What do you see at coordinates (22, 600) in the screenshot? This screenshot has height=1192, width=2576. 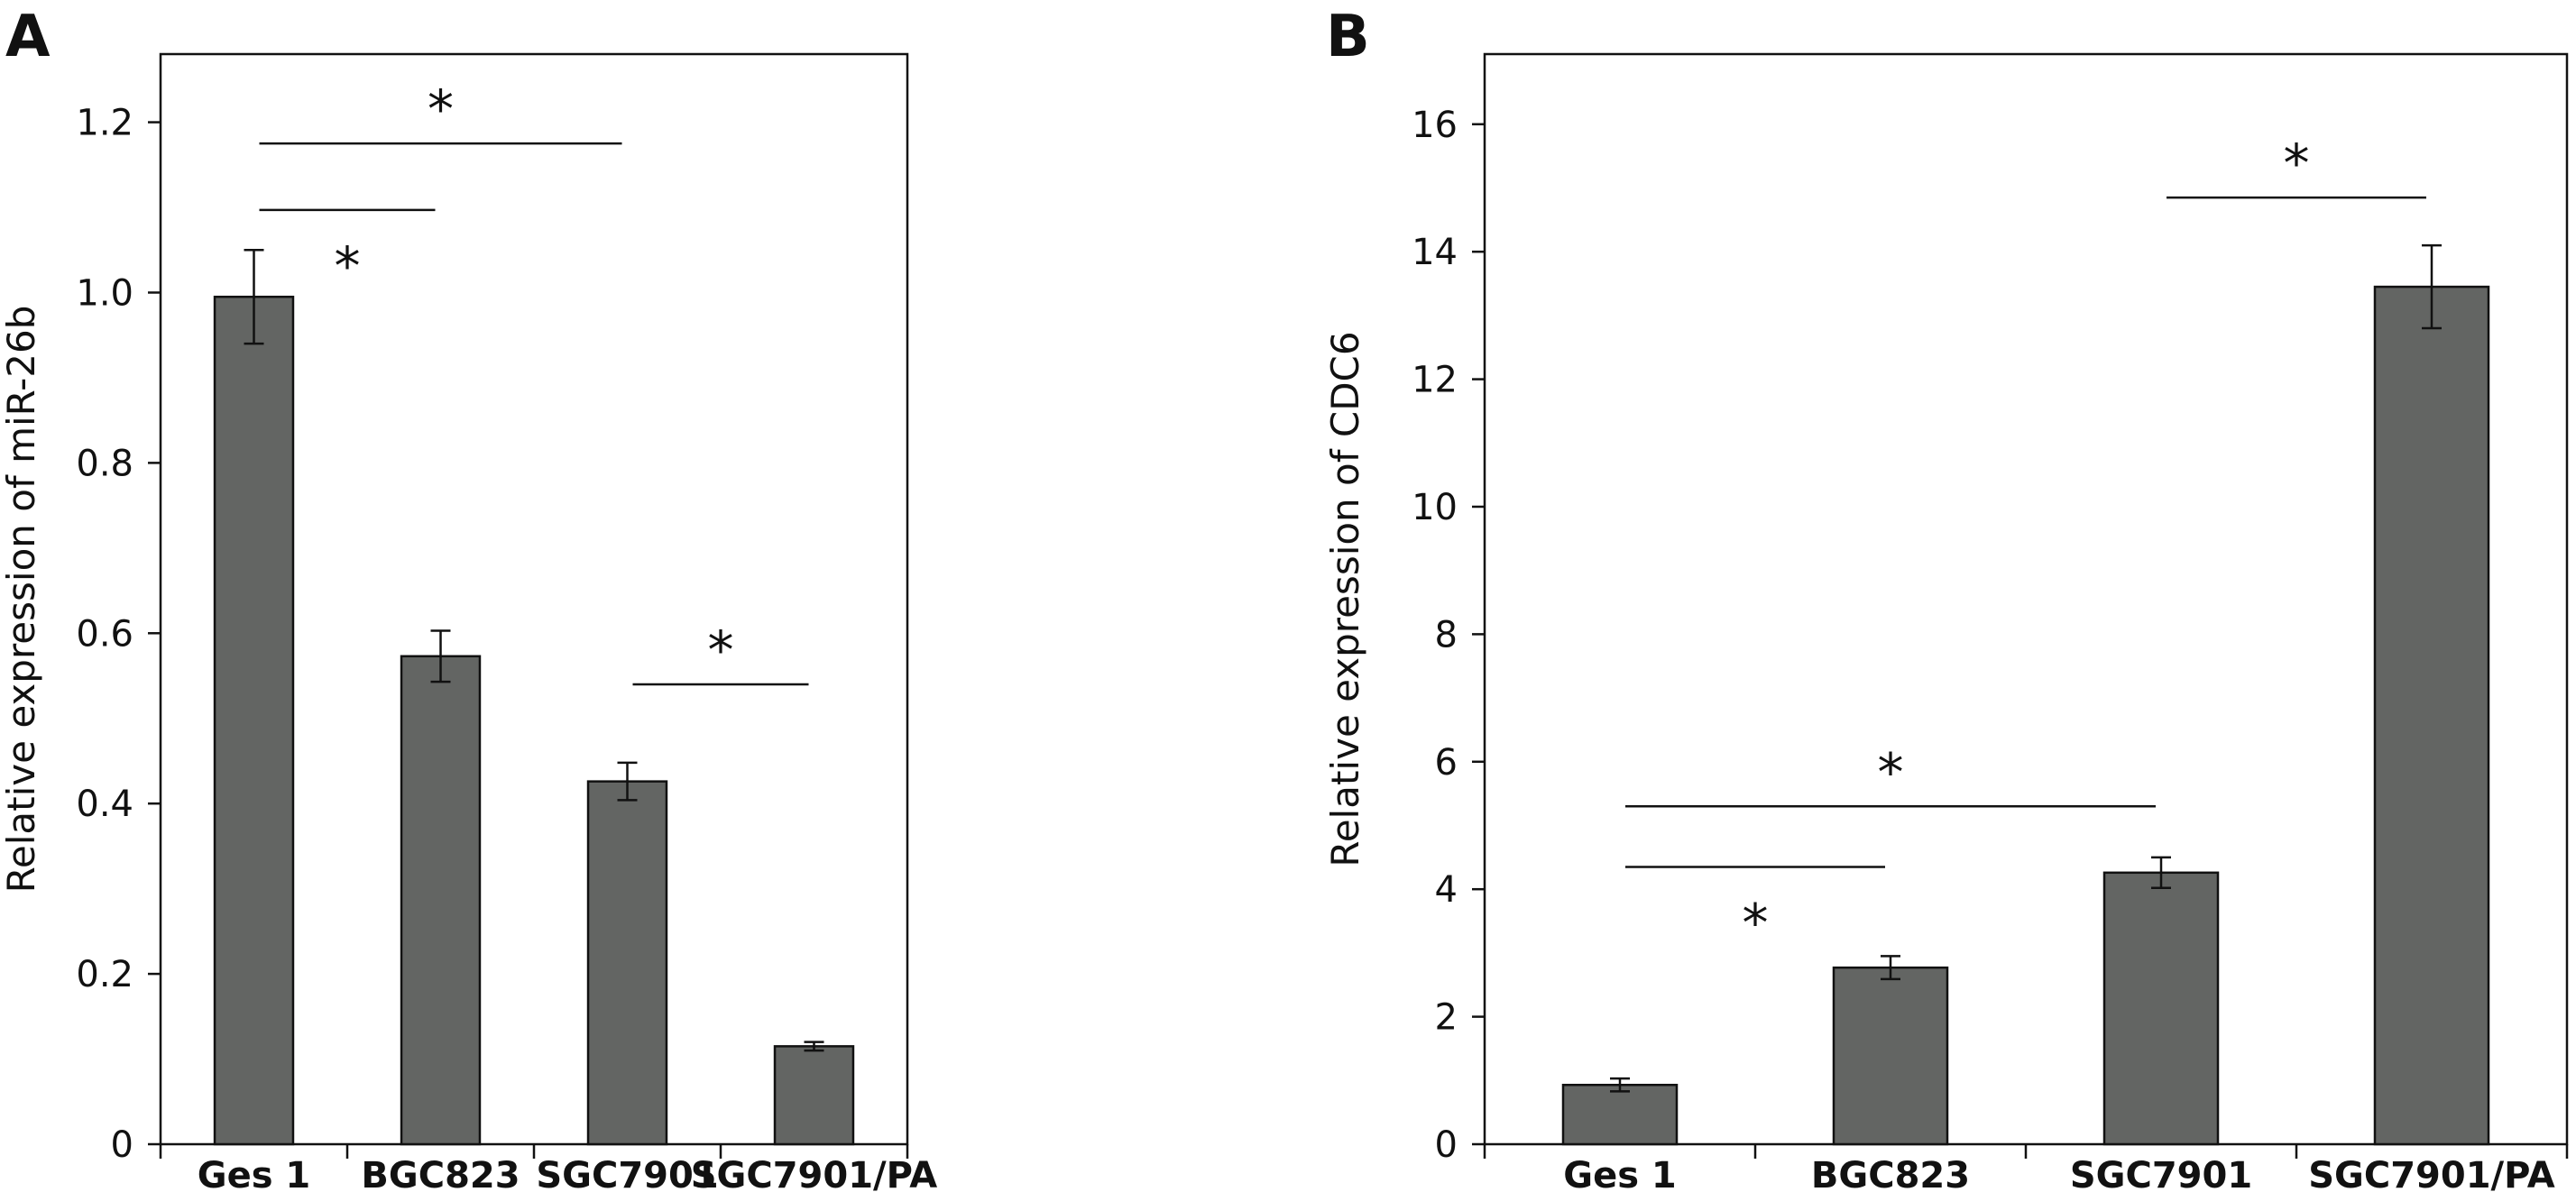 I see `y-axis-label: Relative expression of miR-26b` at bounding box center [22, 600].